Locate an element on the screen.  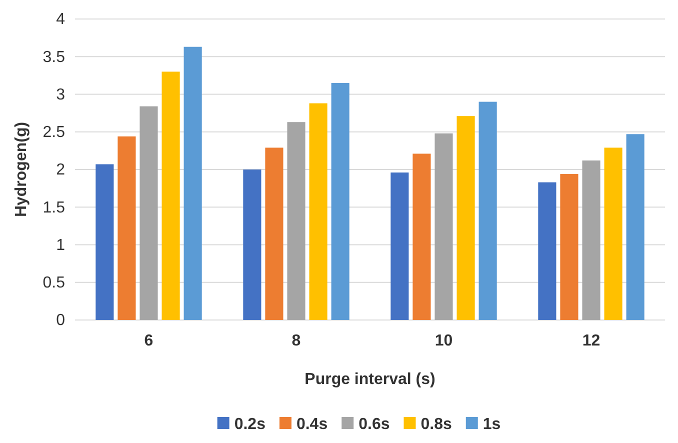
y-tick-label: 3.5 is located at coordinates (54, 57).